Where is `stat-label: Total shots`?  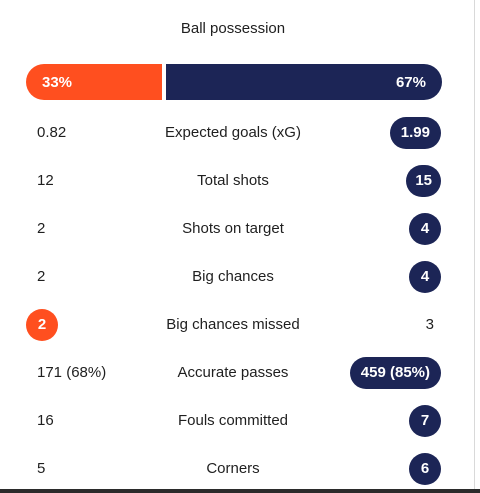 stat-label: Total shots is located at coordinates (233, 180).